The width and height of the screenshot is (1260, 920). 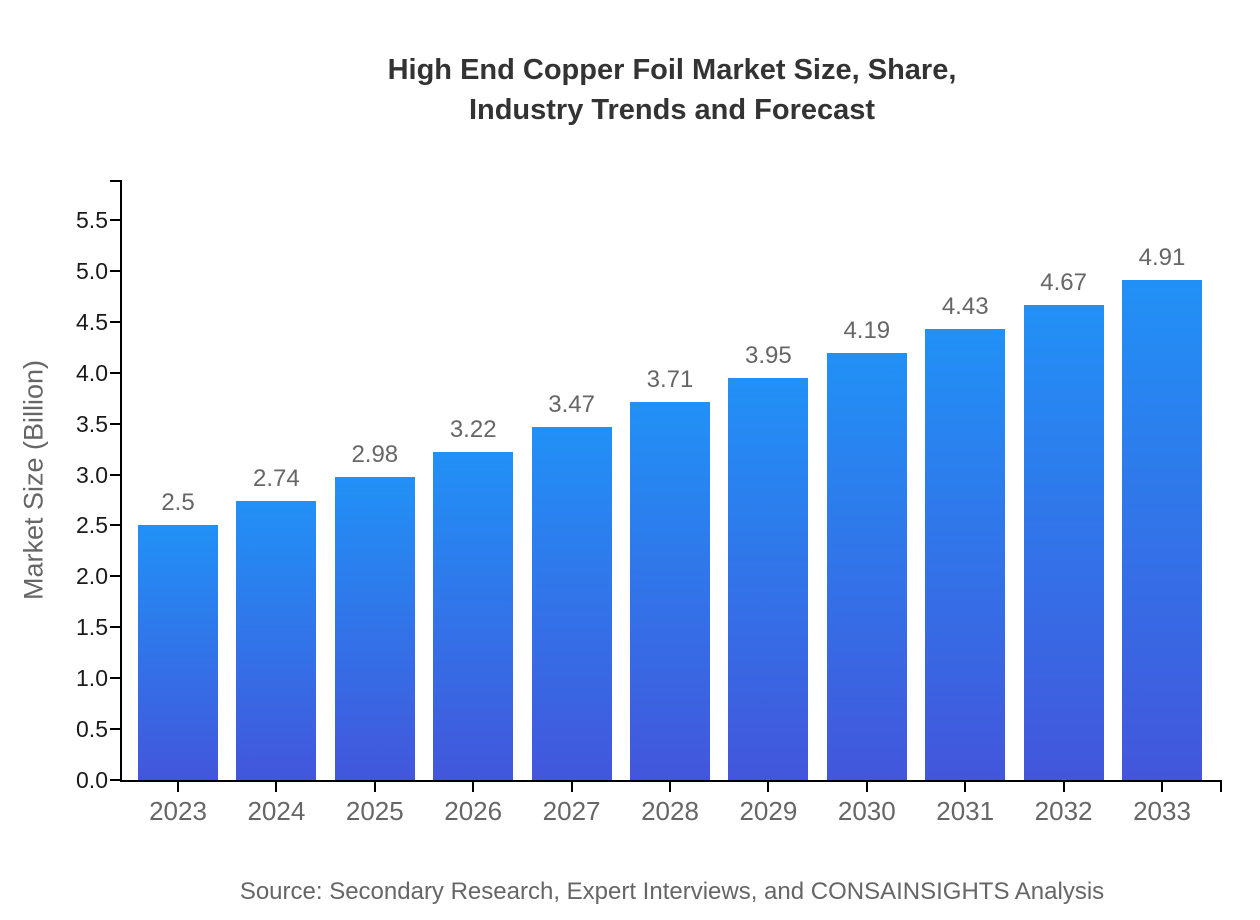 What do you see at coordinates (867, 331) in the screenshot?
I see `bar-value-label: 4.19` at bounding box center [867, 331].